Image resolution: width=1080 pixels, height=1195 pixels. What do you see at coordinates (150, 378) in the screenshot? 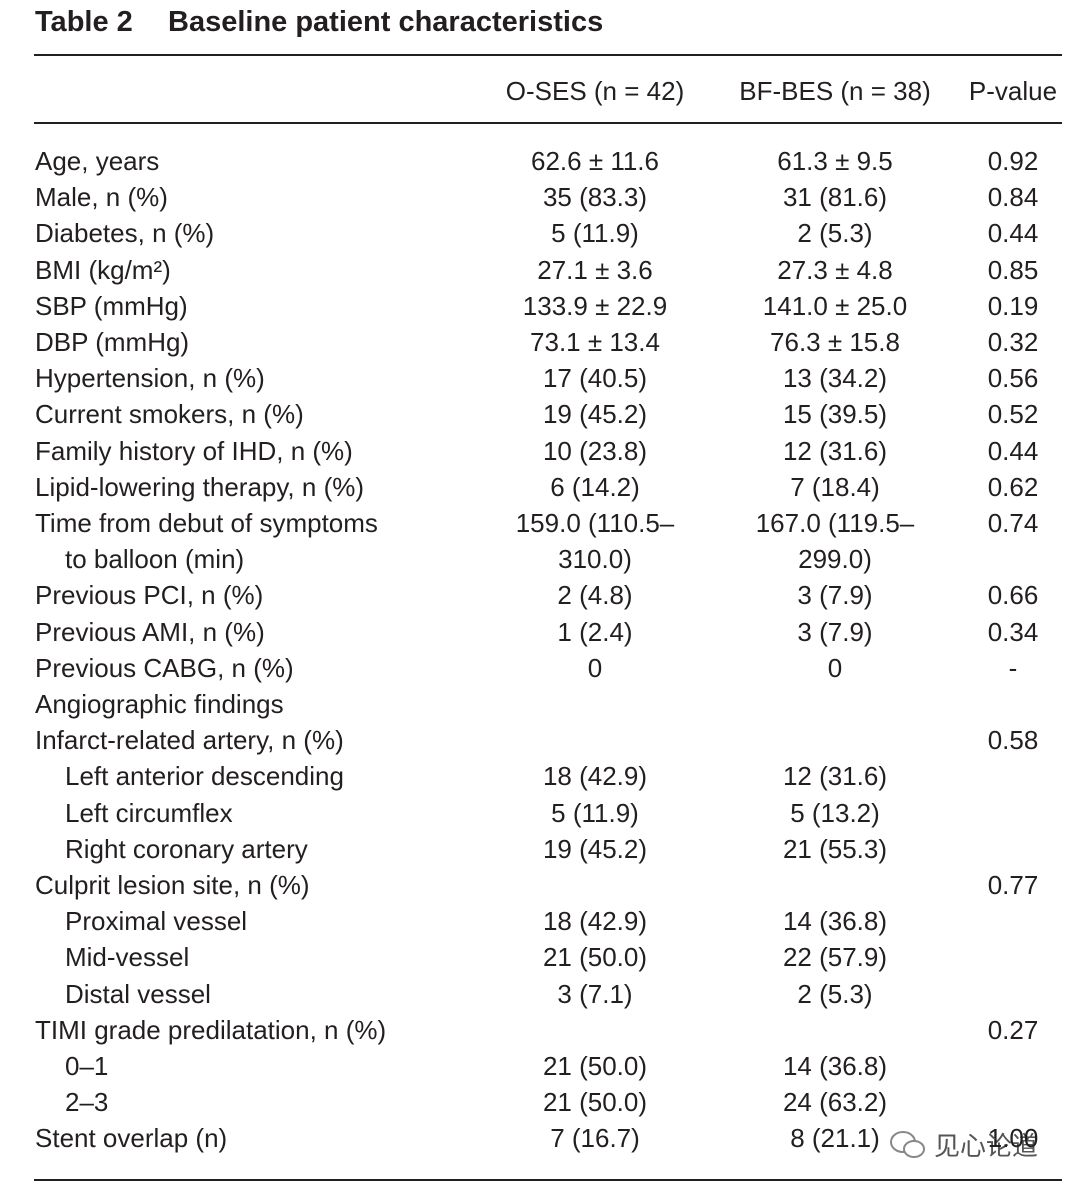
I see `row-label: Hypertension, n (%)` at bounding box center [150, 378].